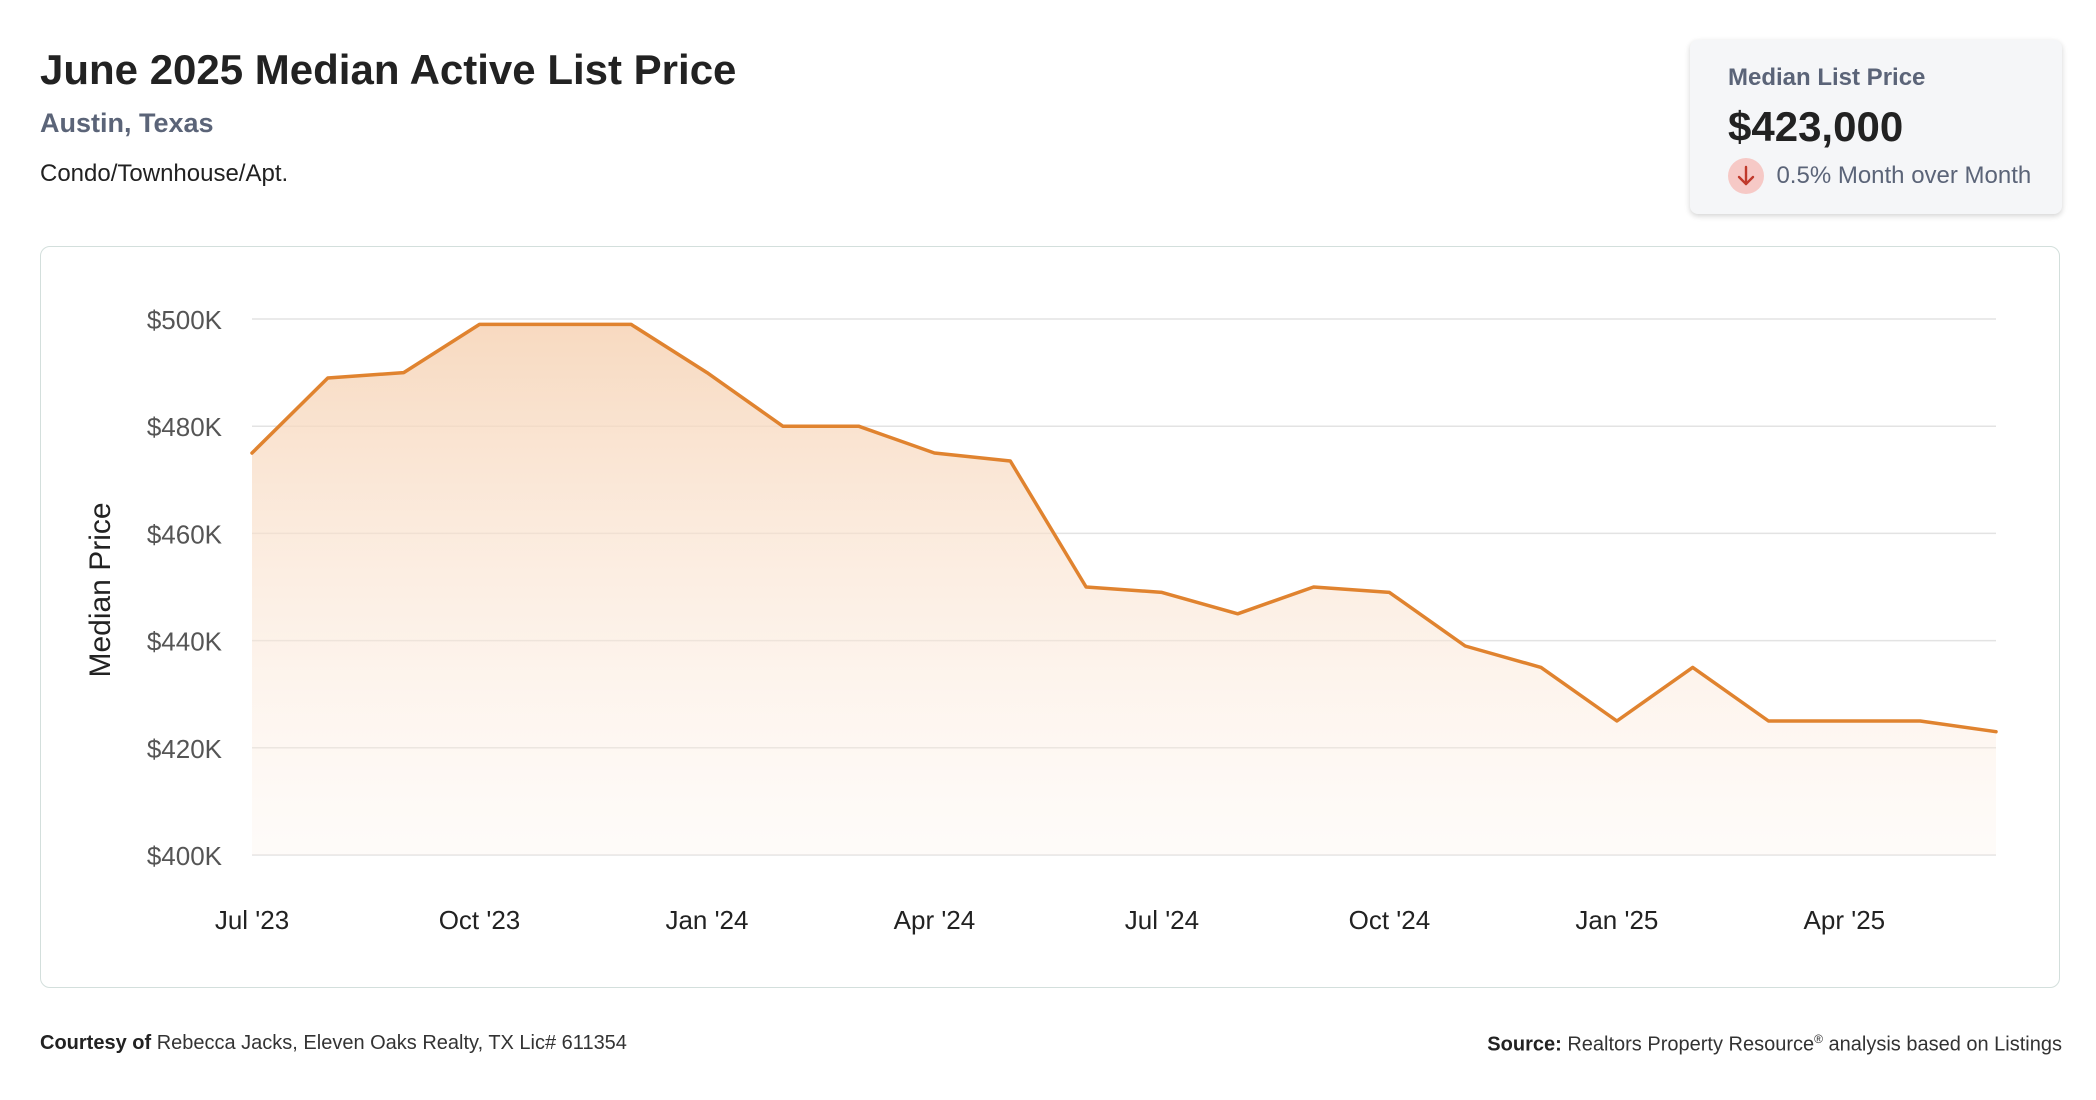 The height and width of the screenshot is (1100, 2096). Describe the element at coordinates (185, 856) in the screenshot. I see `y-tick-label: $400K` at that location.